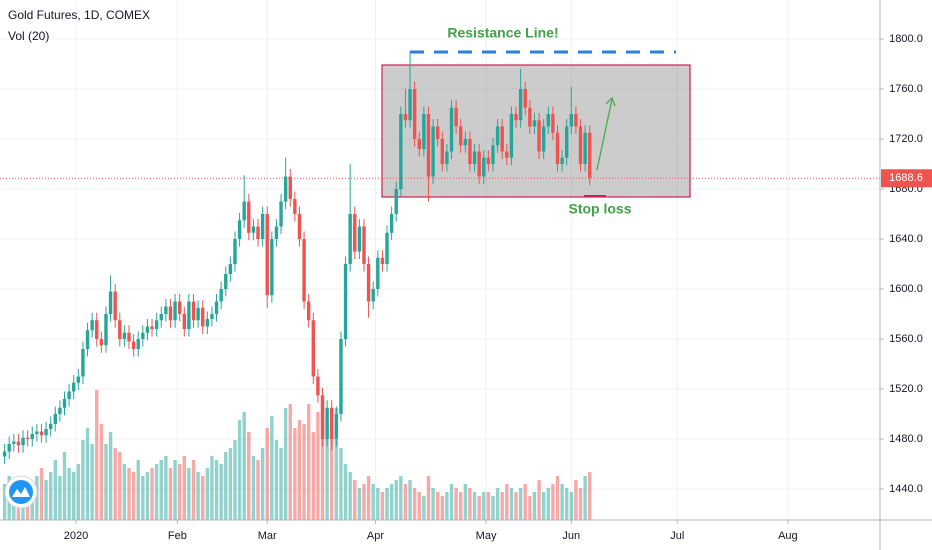  What do you see at coordinates (79, 15) in the screenshot?
I see `chart-title: Gold Futures, 1D, COMEX` at bounding box center [79, 15].